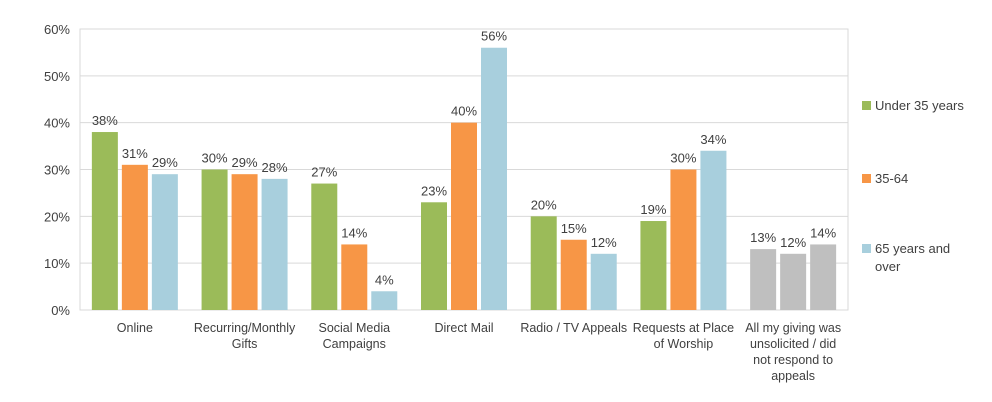 This screenshot has height=402, width=992. What do you see at coordinates (494, 36) in the screenshot?
I see `data-label: 56%` at bounding box center [494, 36].